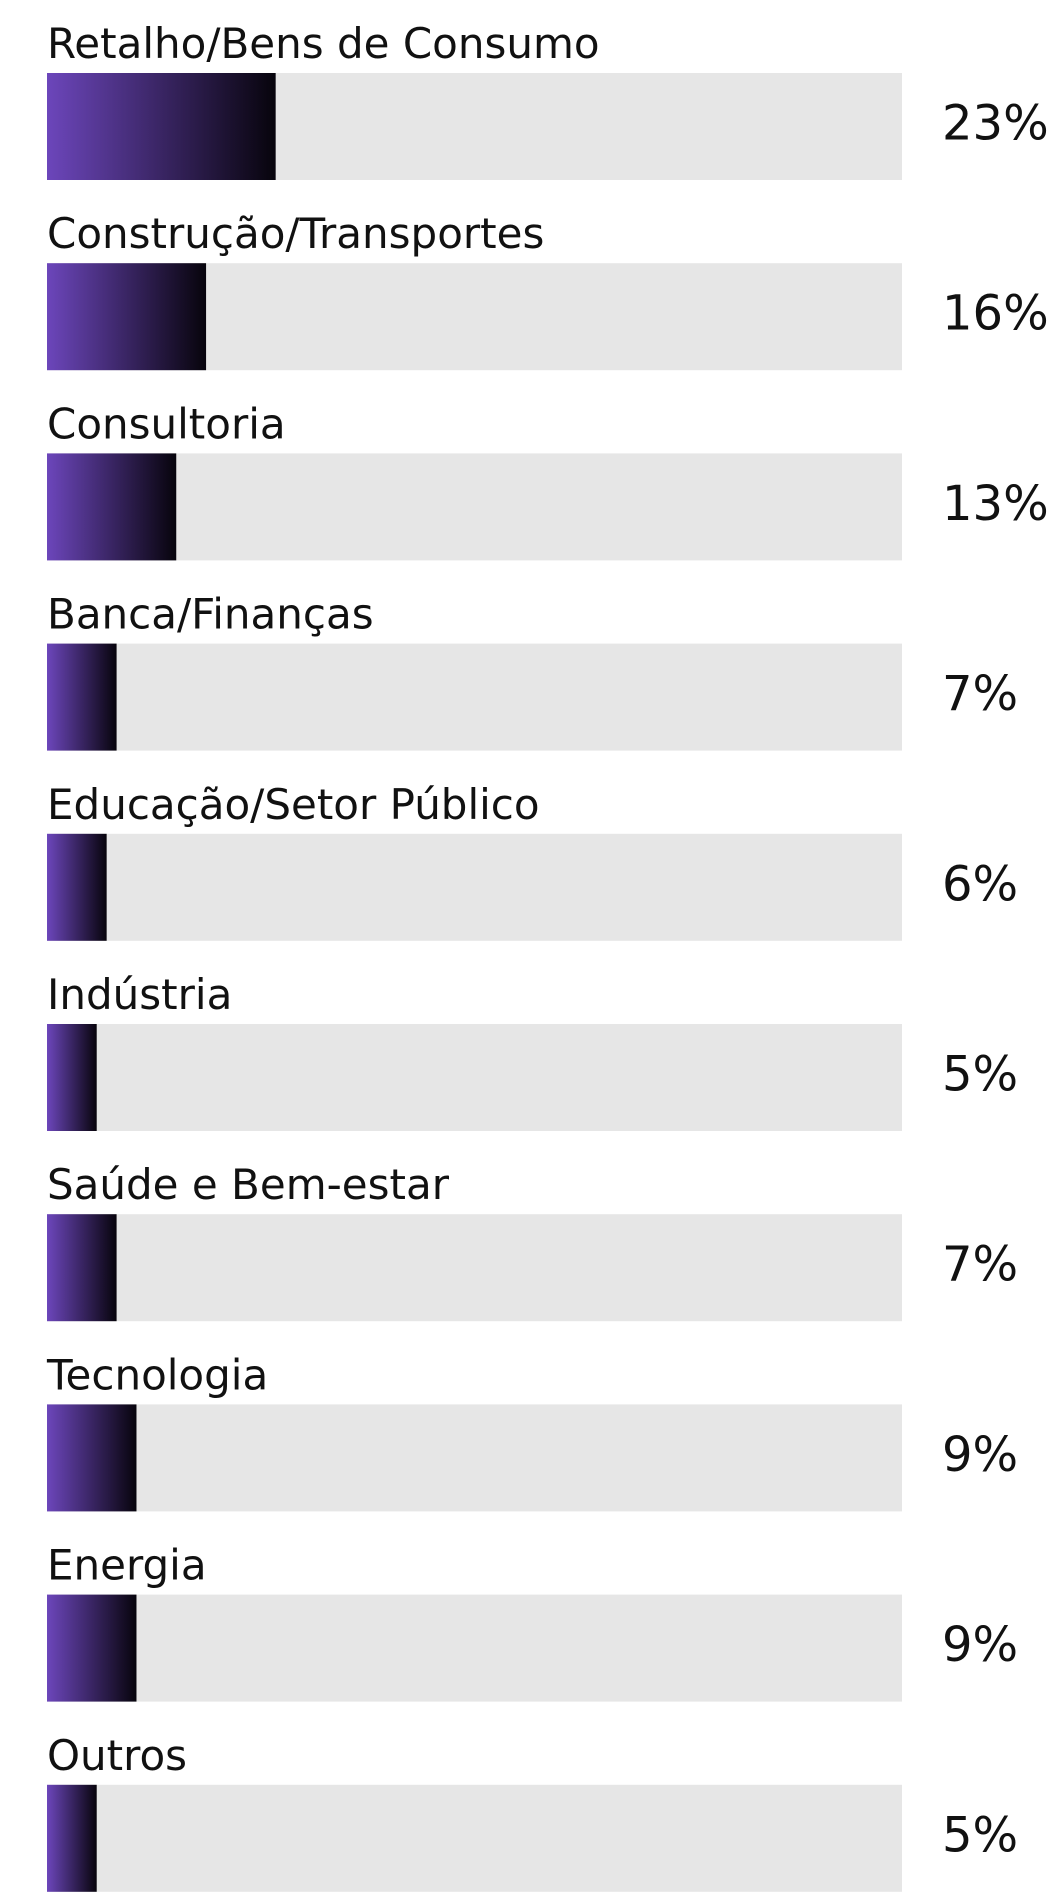 The height and width of the screenshot is (1902, 1057). What do you see at coordinates (248, 1184) in the screenshot?
I see `category-label: Saúde e Bem-estar` at bounding box center [248, 1184].